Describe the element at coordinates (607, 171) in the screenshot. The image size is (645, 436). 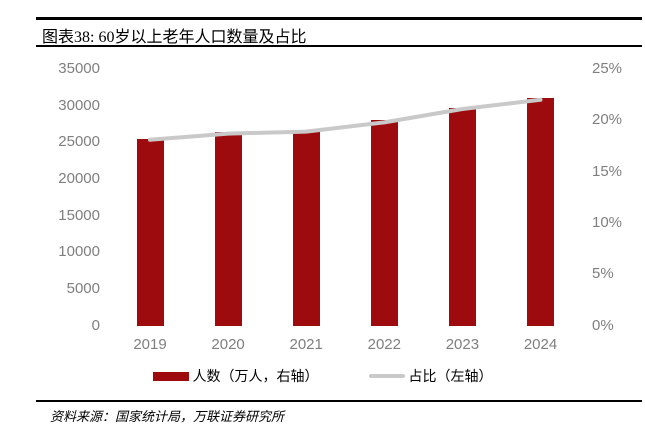
I see `right-axis-tick-label: 15%` at that location.